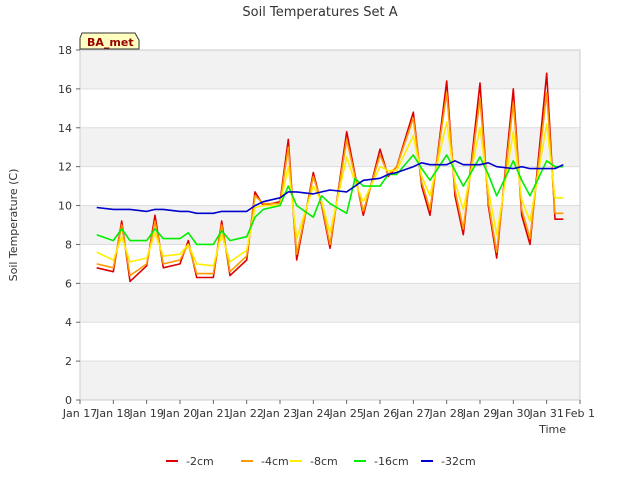 The width and height of the screenshot is (640, 480). I want to click on chart-title: Soil Temperatures Set A, so click(319, 12).